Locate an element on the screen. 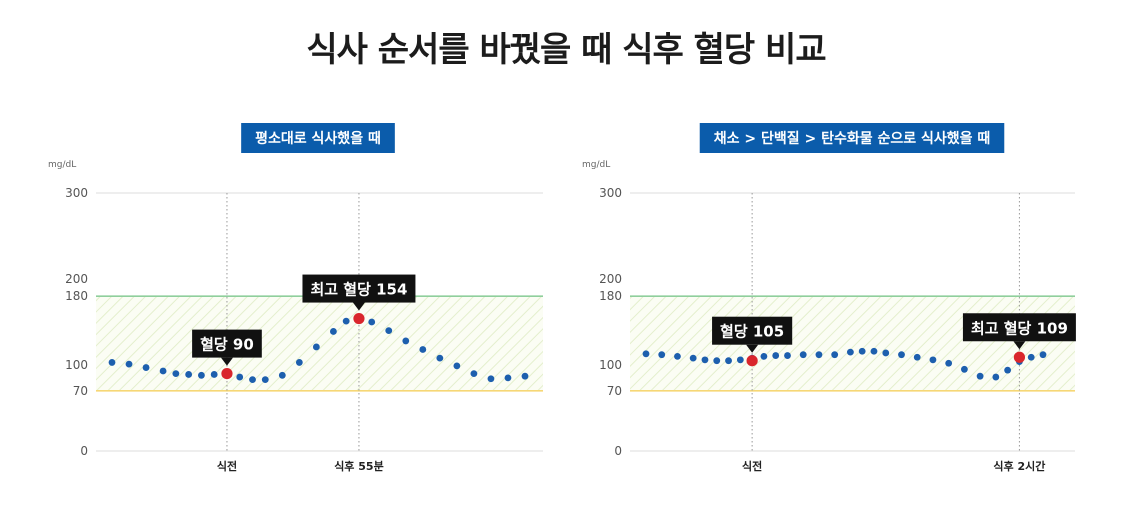 The image size is (1132, 516). callout-label: 최고 혈당 109 is located at coordinates (1019, 328).